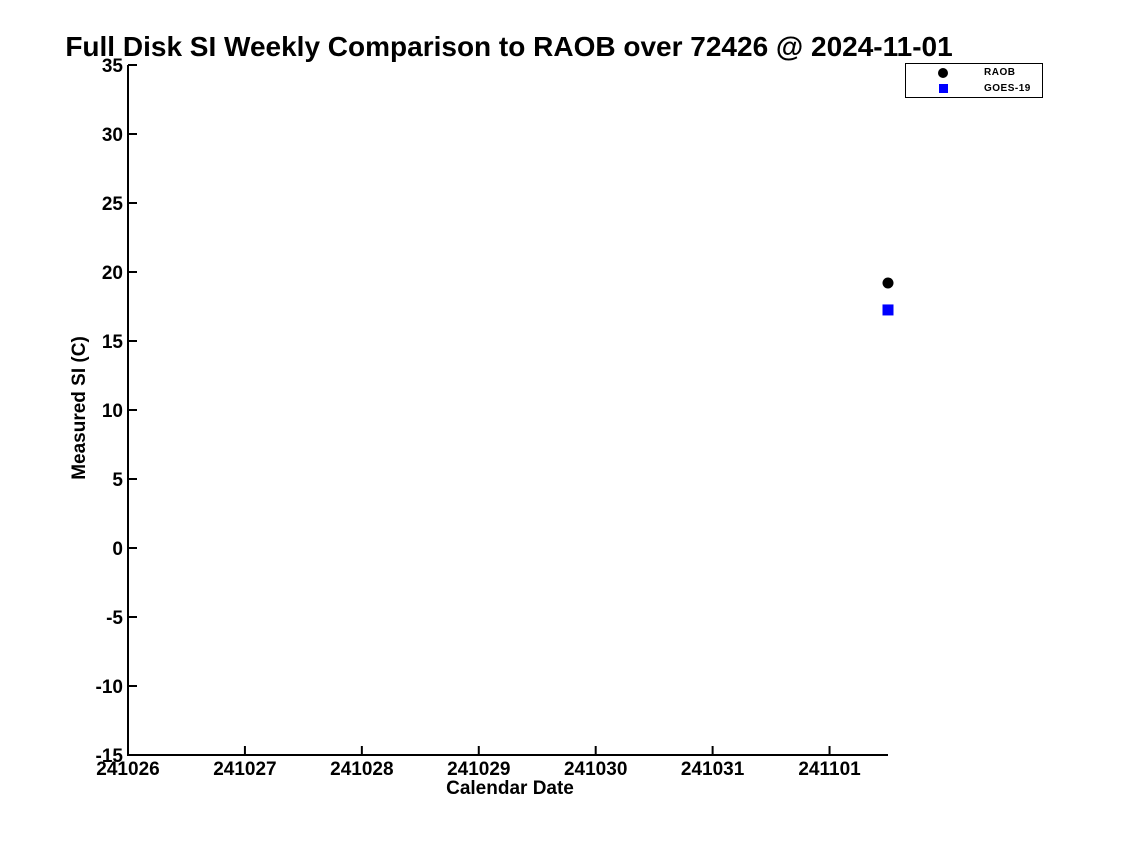 Image resolution: width=1135 pixels, height=851 pixels. I want to click on legend-item-goes-19: GOES-19, so click(974, 88).